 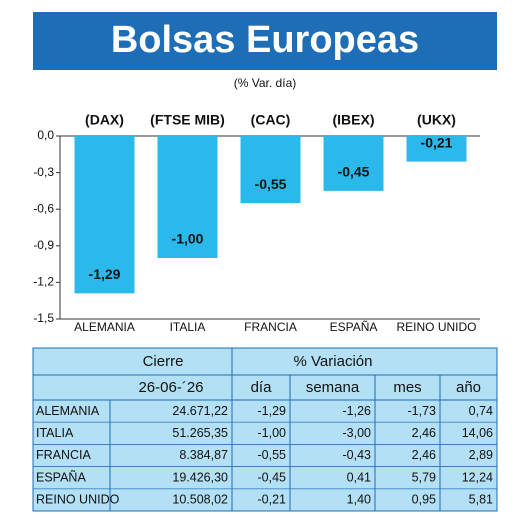 What do you see at coordinates (468, 387) in the screenshot?
I see `table-subheader: año` at bounding box center [468, 387].